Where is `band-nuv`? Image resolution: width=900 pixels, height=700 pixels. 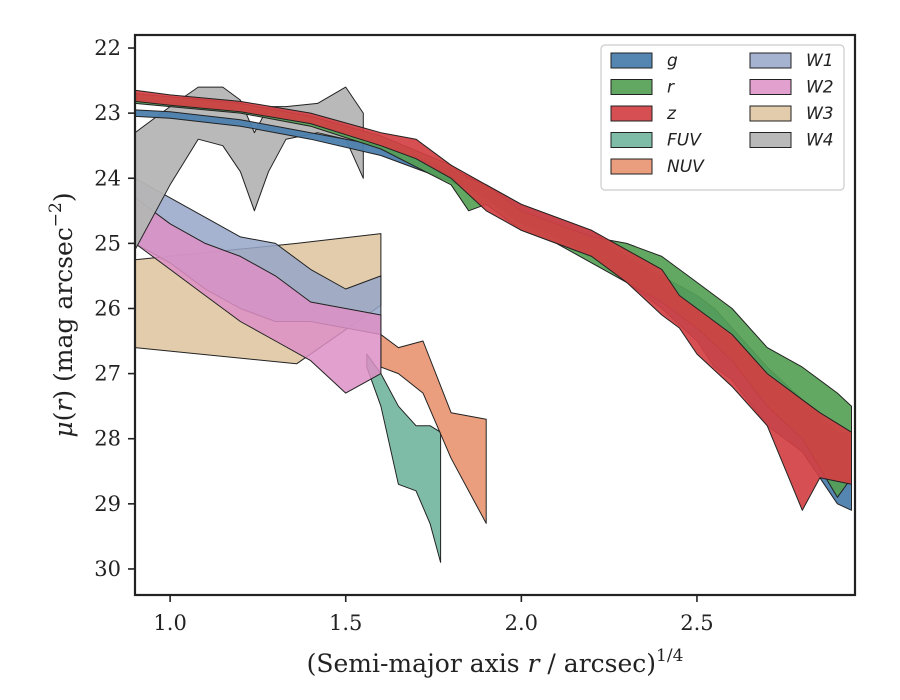 band-nuv is located at coordinates (433, 429).